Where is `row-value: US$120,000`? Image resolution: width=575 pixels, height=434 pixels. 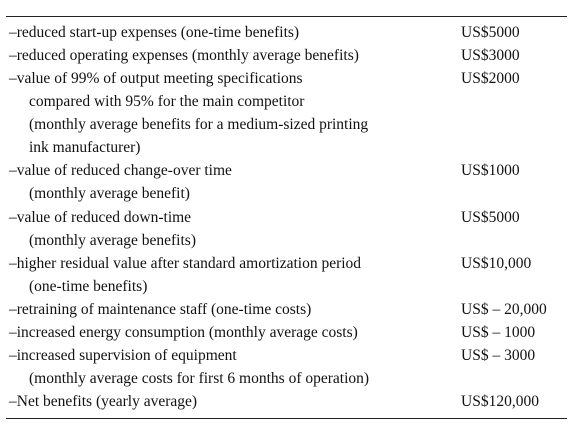
row-value: US$120,000 is located at coordinates (500, 401).